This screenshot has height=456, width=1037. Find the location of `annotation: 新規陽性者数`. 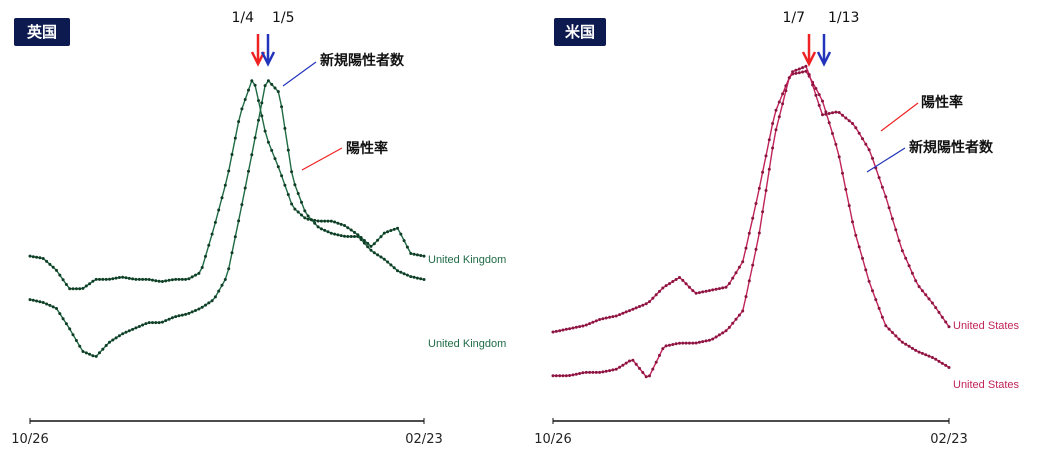

annotation: 新規陽性者数 is located at coordinates (930, 156).